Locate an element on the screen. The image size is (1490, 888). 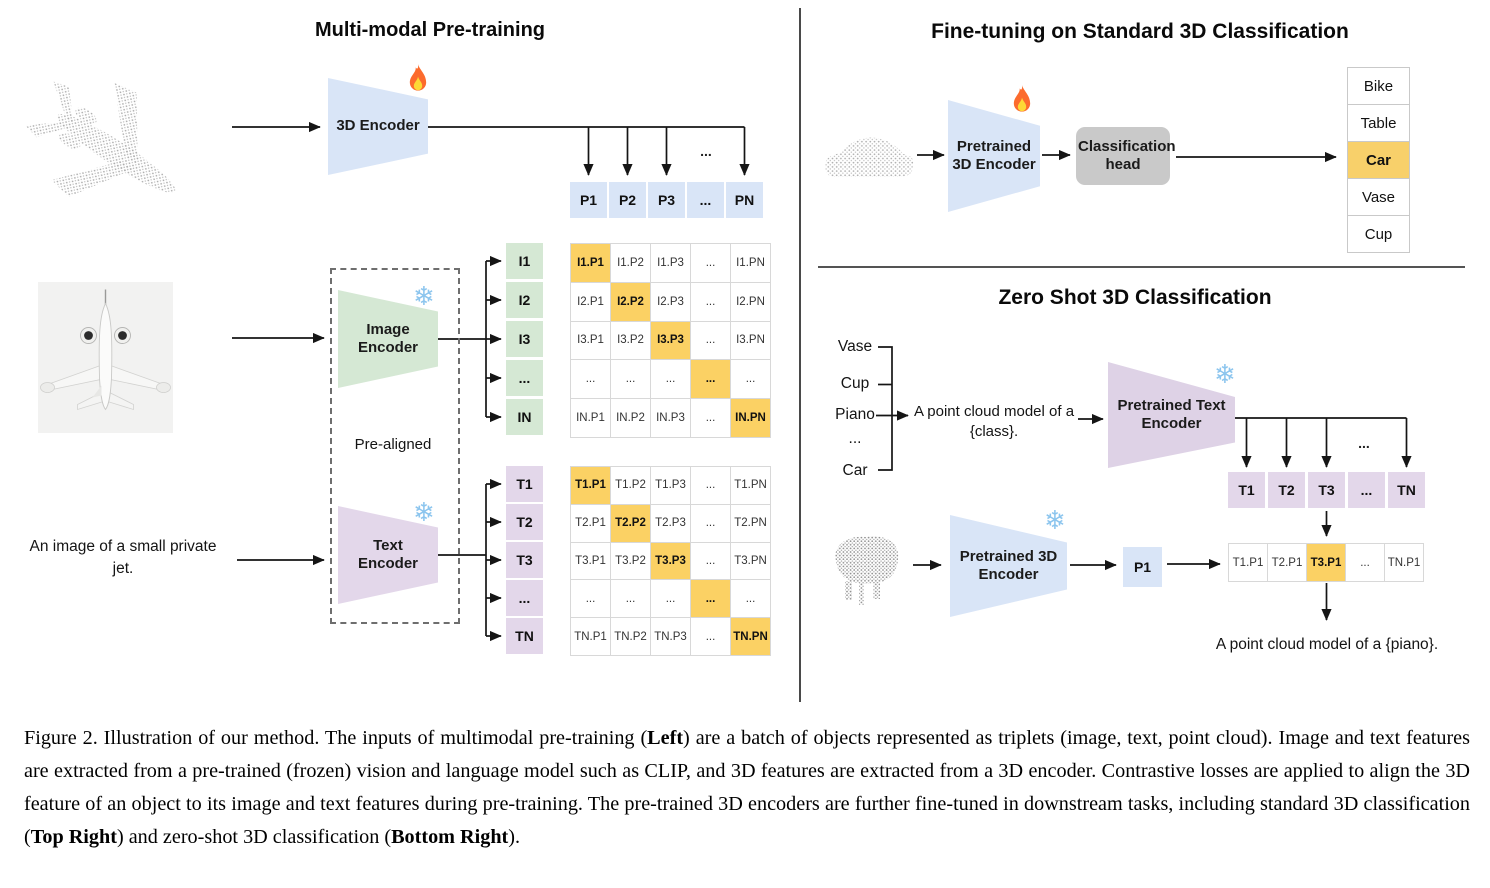
image-point-matrix-cell: IN.P1 is located at coordinates (590, 418).